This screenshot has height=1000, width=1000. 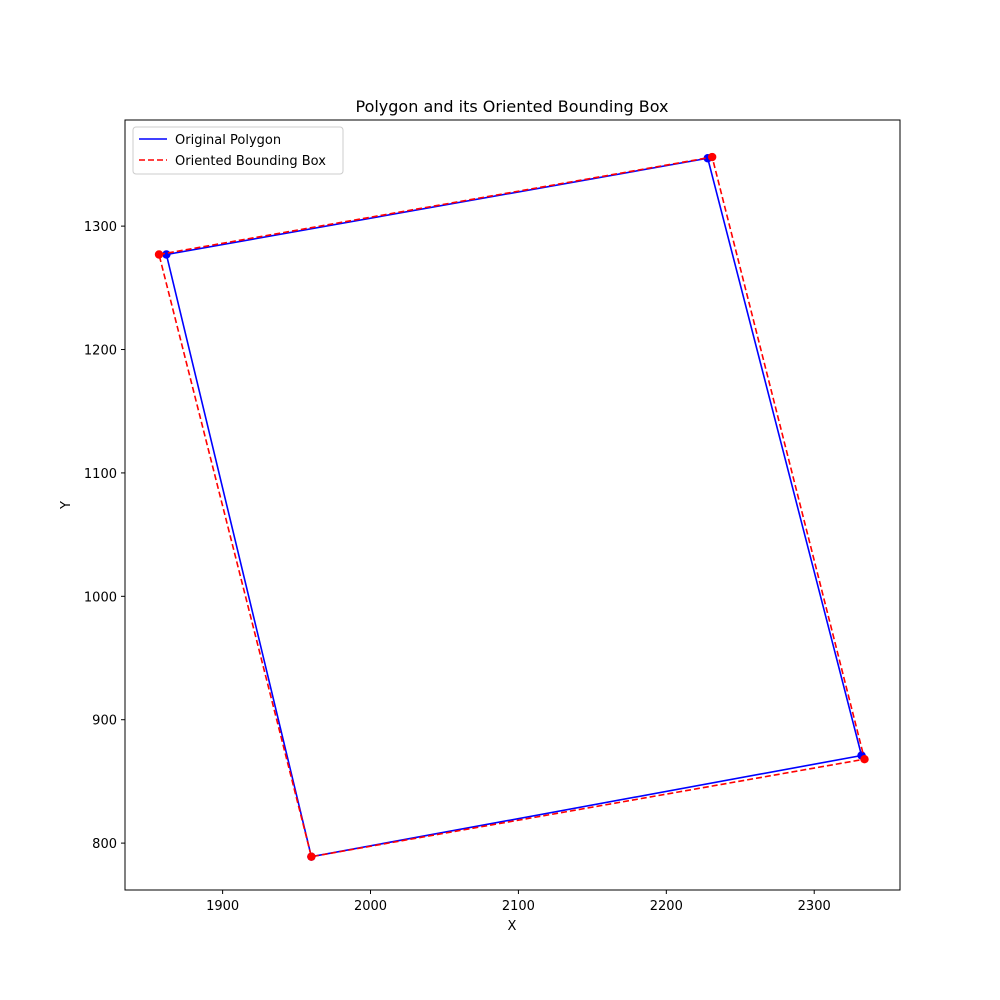 I want to click on y-tick-label: 800, so click(x=104, y=844).